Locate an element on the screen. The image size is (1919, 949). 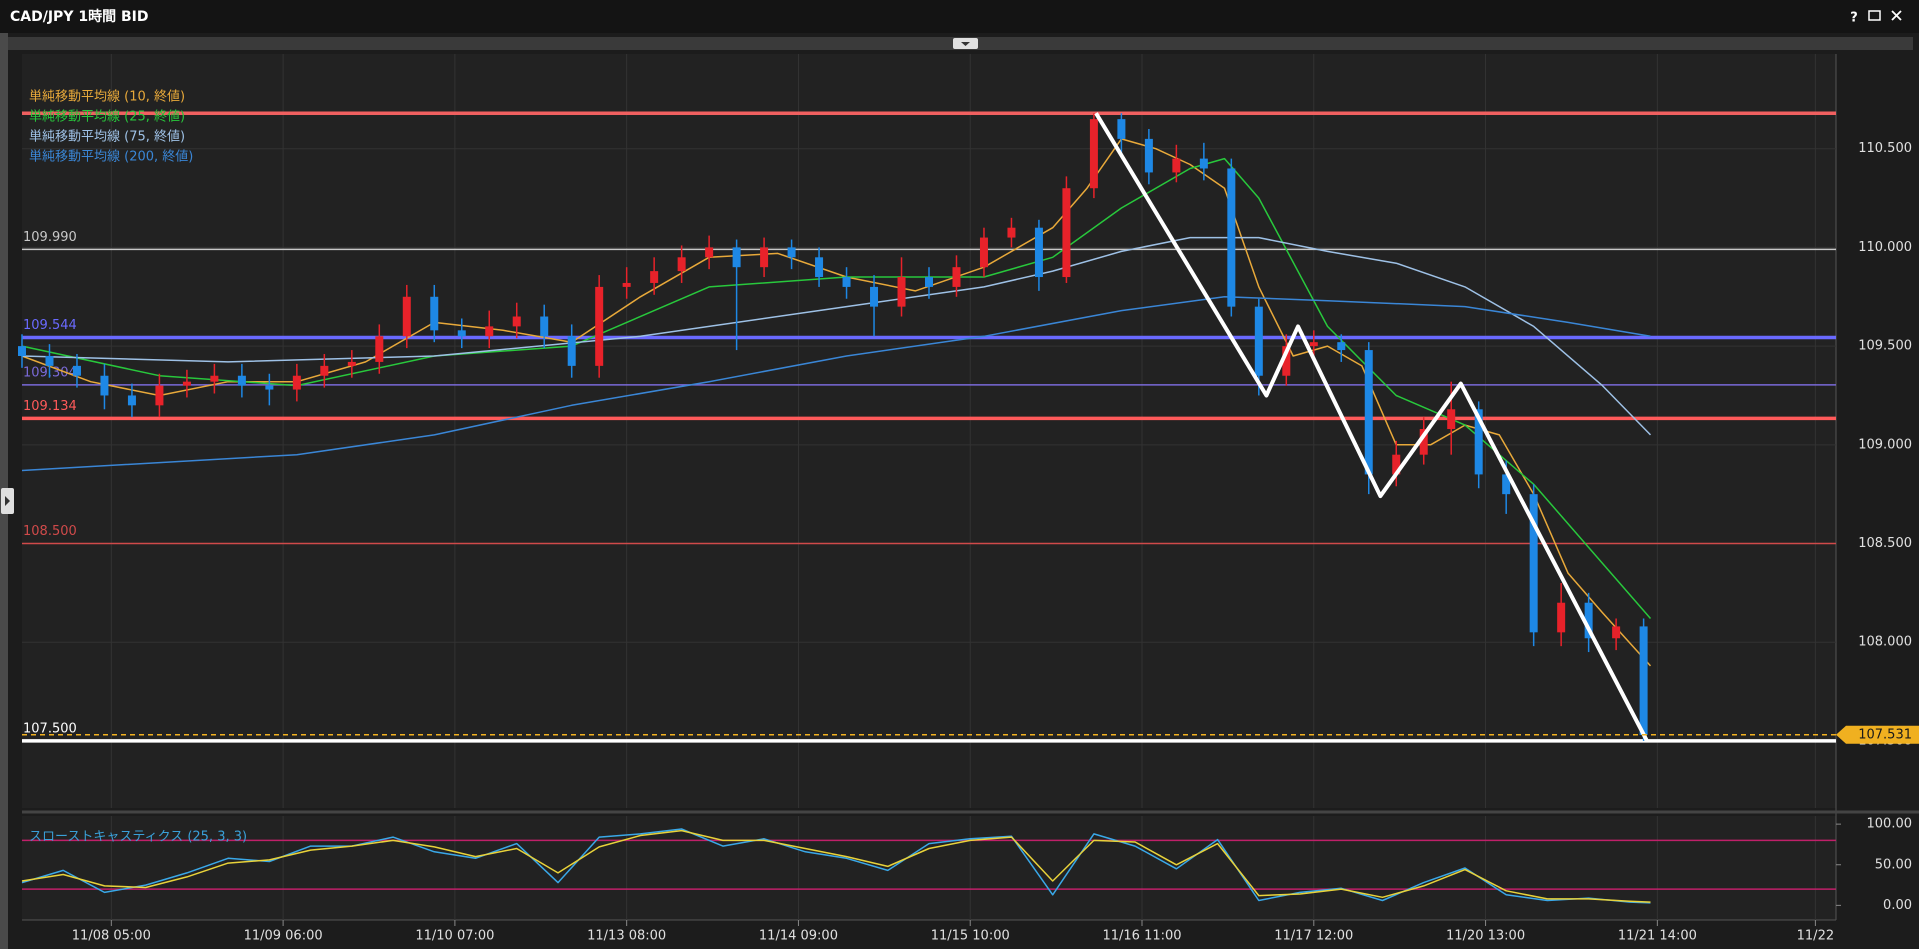
x-tick-label: 11/15 10:00 is located at coordinates (970, 936).